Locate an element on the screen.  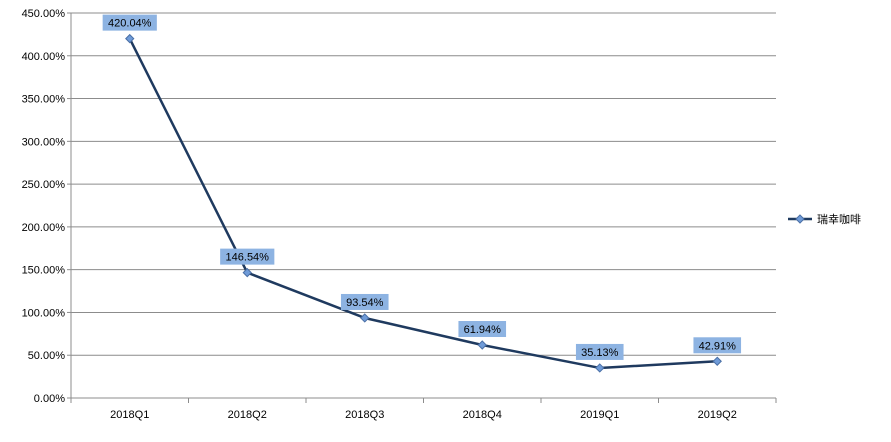
data-label: 420.04% is located at coordinates (129, 22).